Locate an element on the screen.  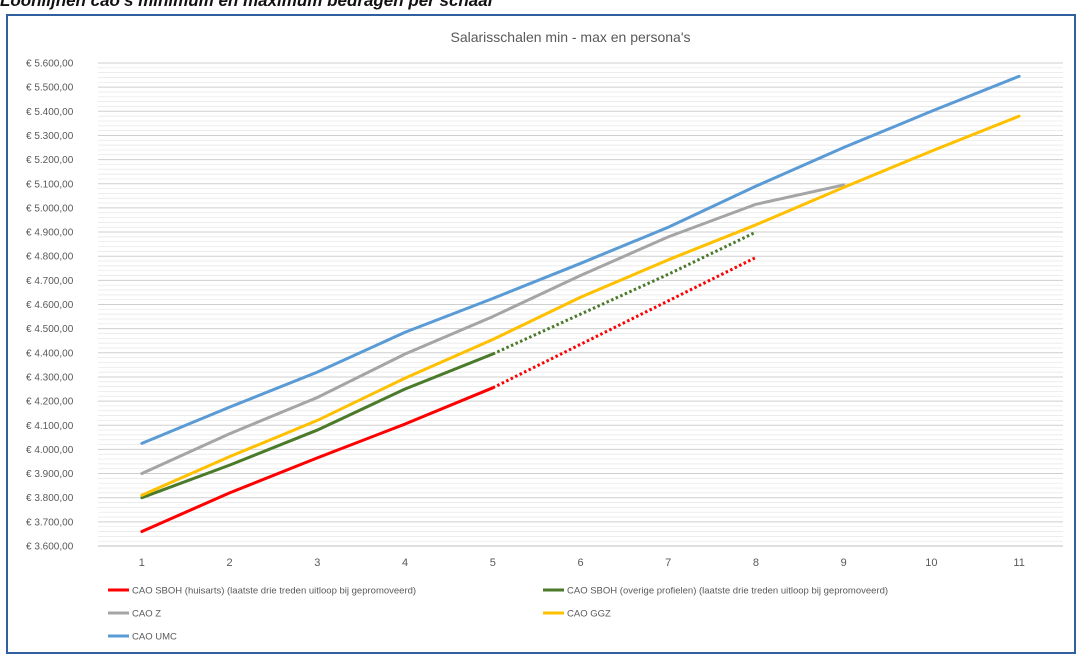
y-tick-label: € 4.600,00 is located at coordinates (50, 305).